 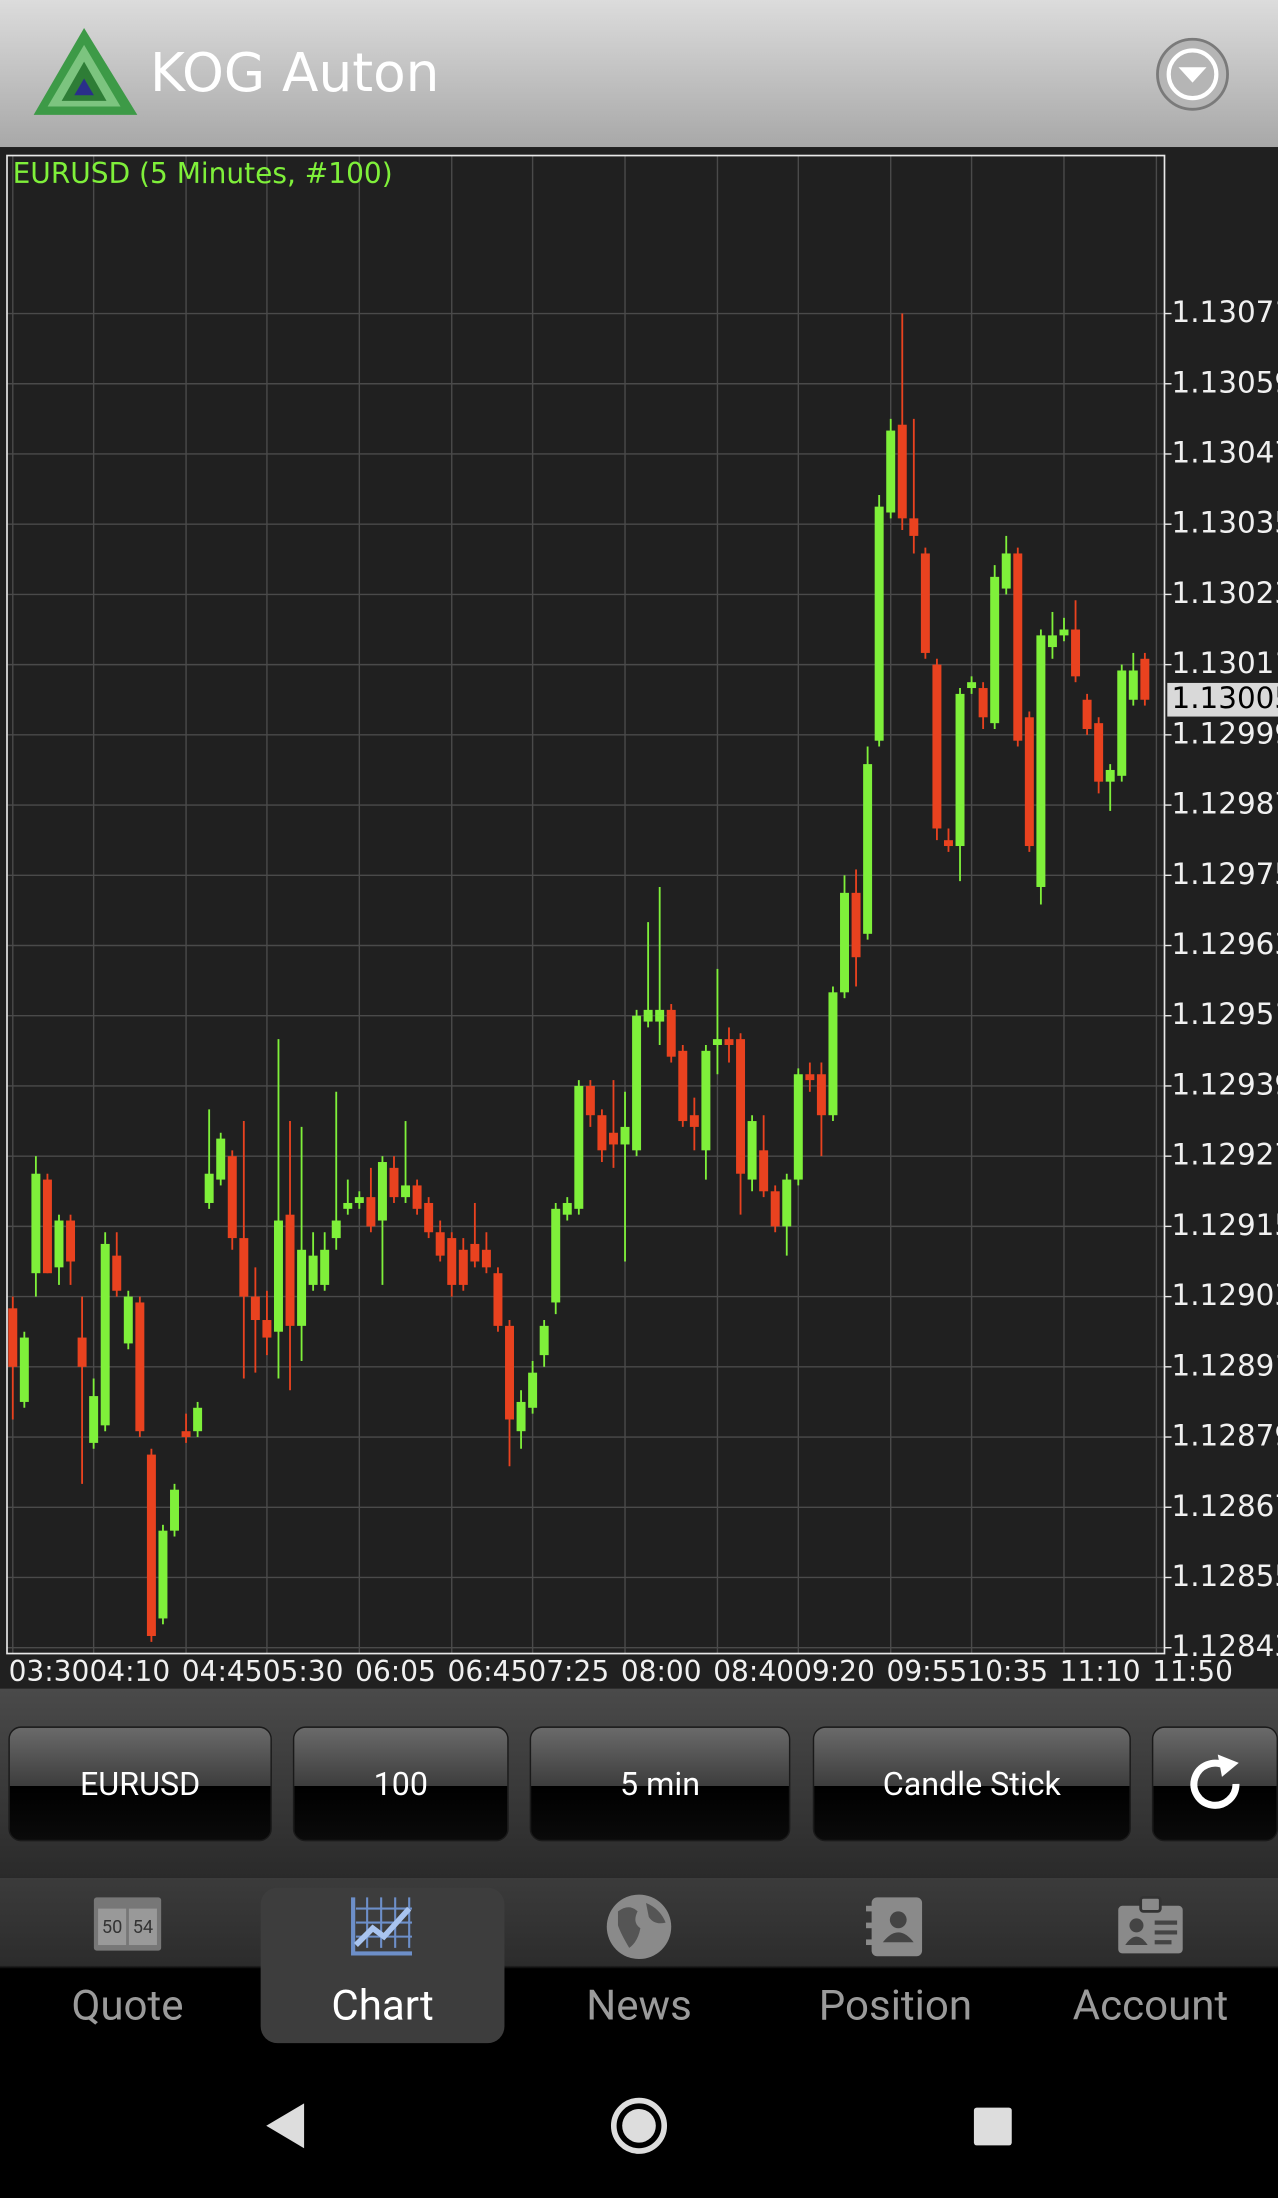 I want to click on recents-button, so click(x=992, y=2126).